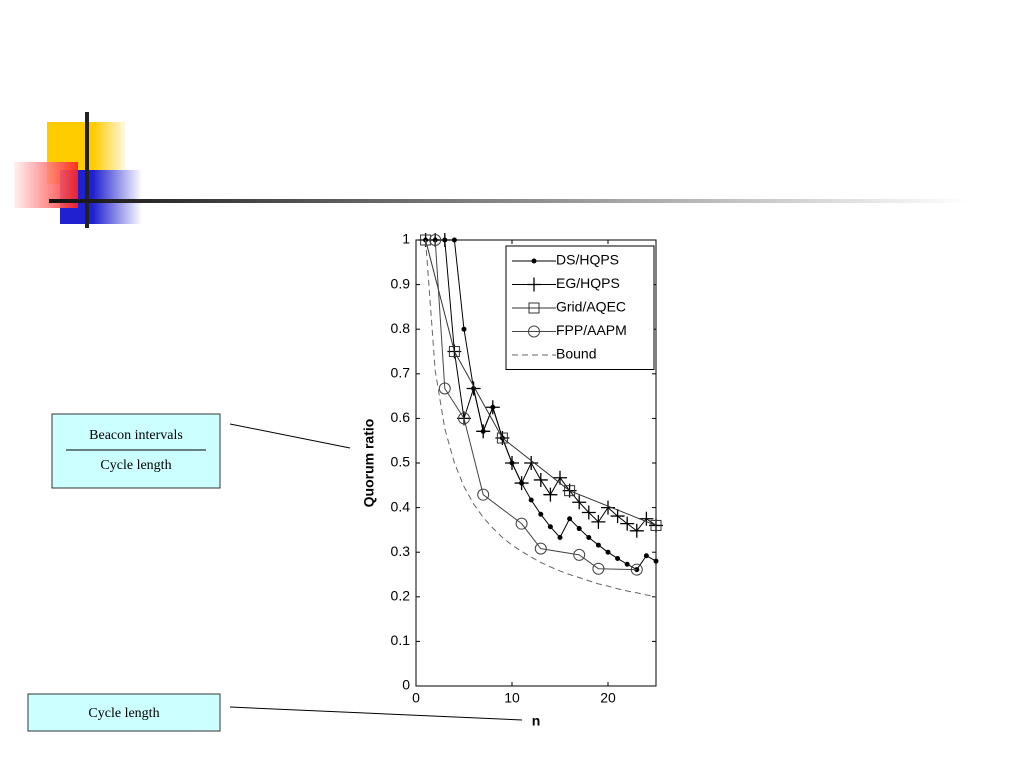 This screenshot has width=1024, height=773. Describe the element at coordinates (401, 373) in the screenshot. I see `y-tick-label: 0.7` at that location.